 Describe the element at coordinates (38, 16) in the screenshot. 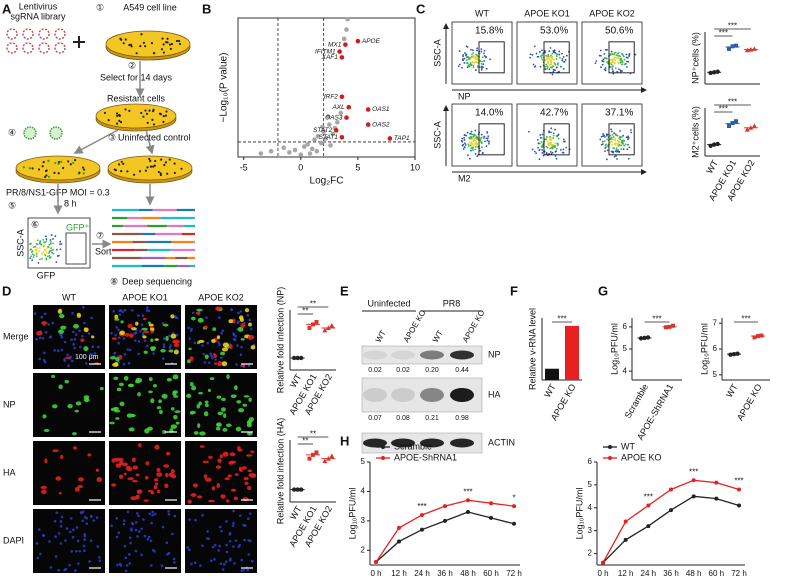

I see `library-label: sgRNA library` at that location.